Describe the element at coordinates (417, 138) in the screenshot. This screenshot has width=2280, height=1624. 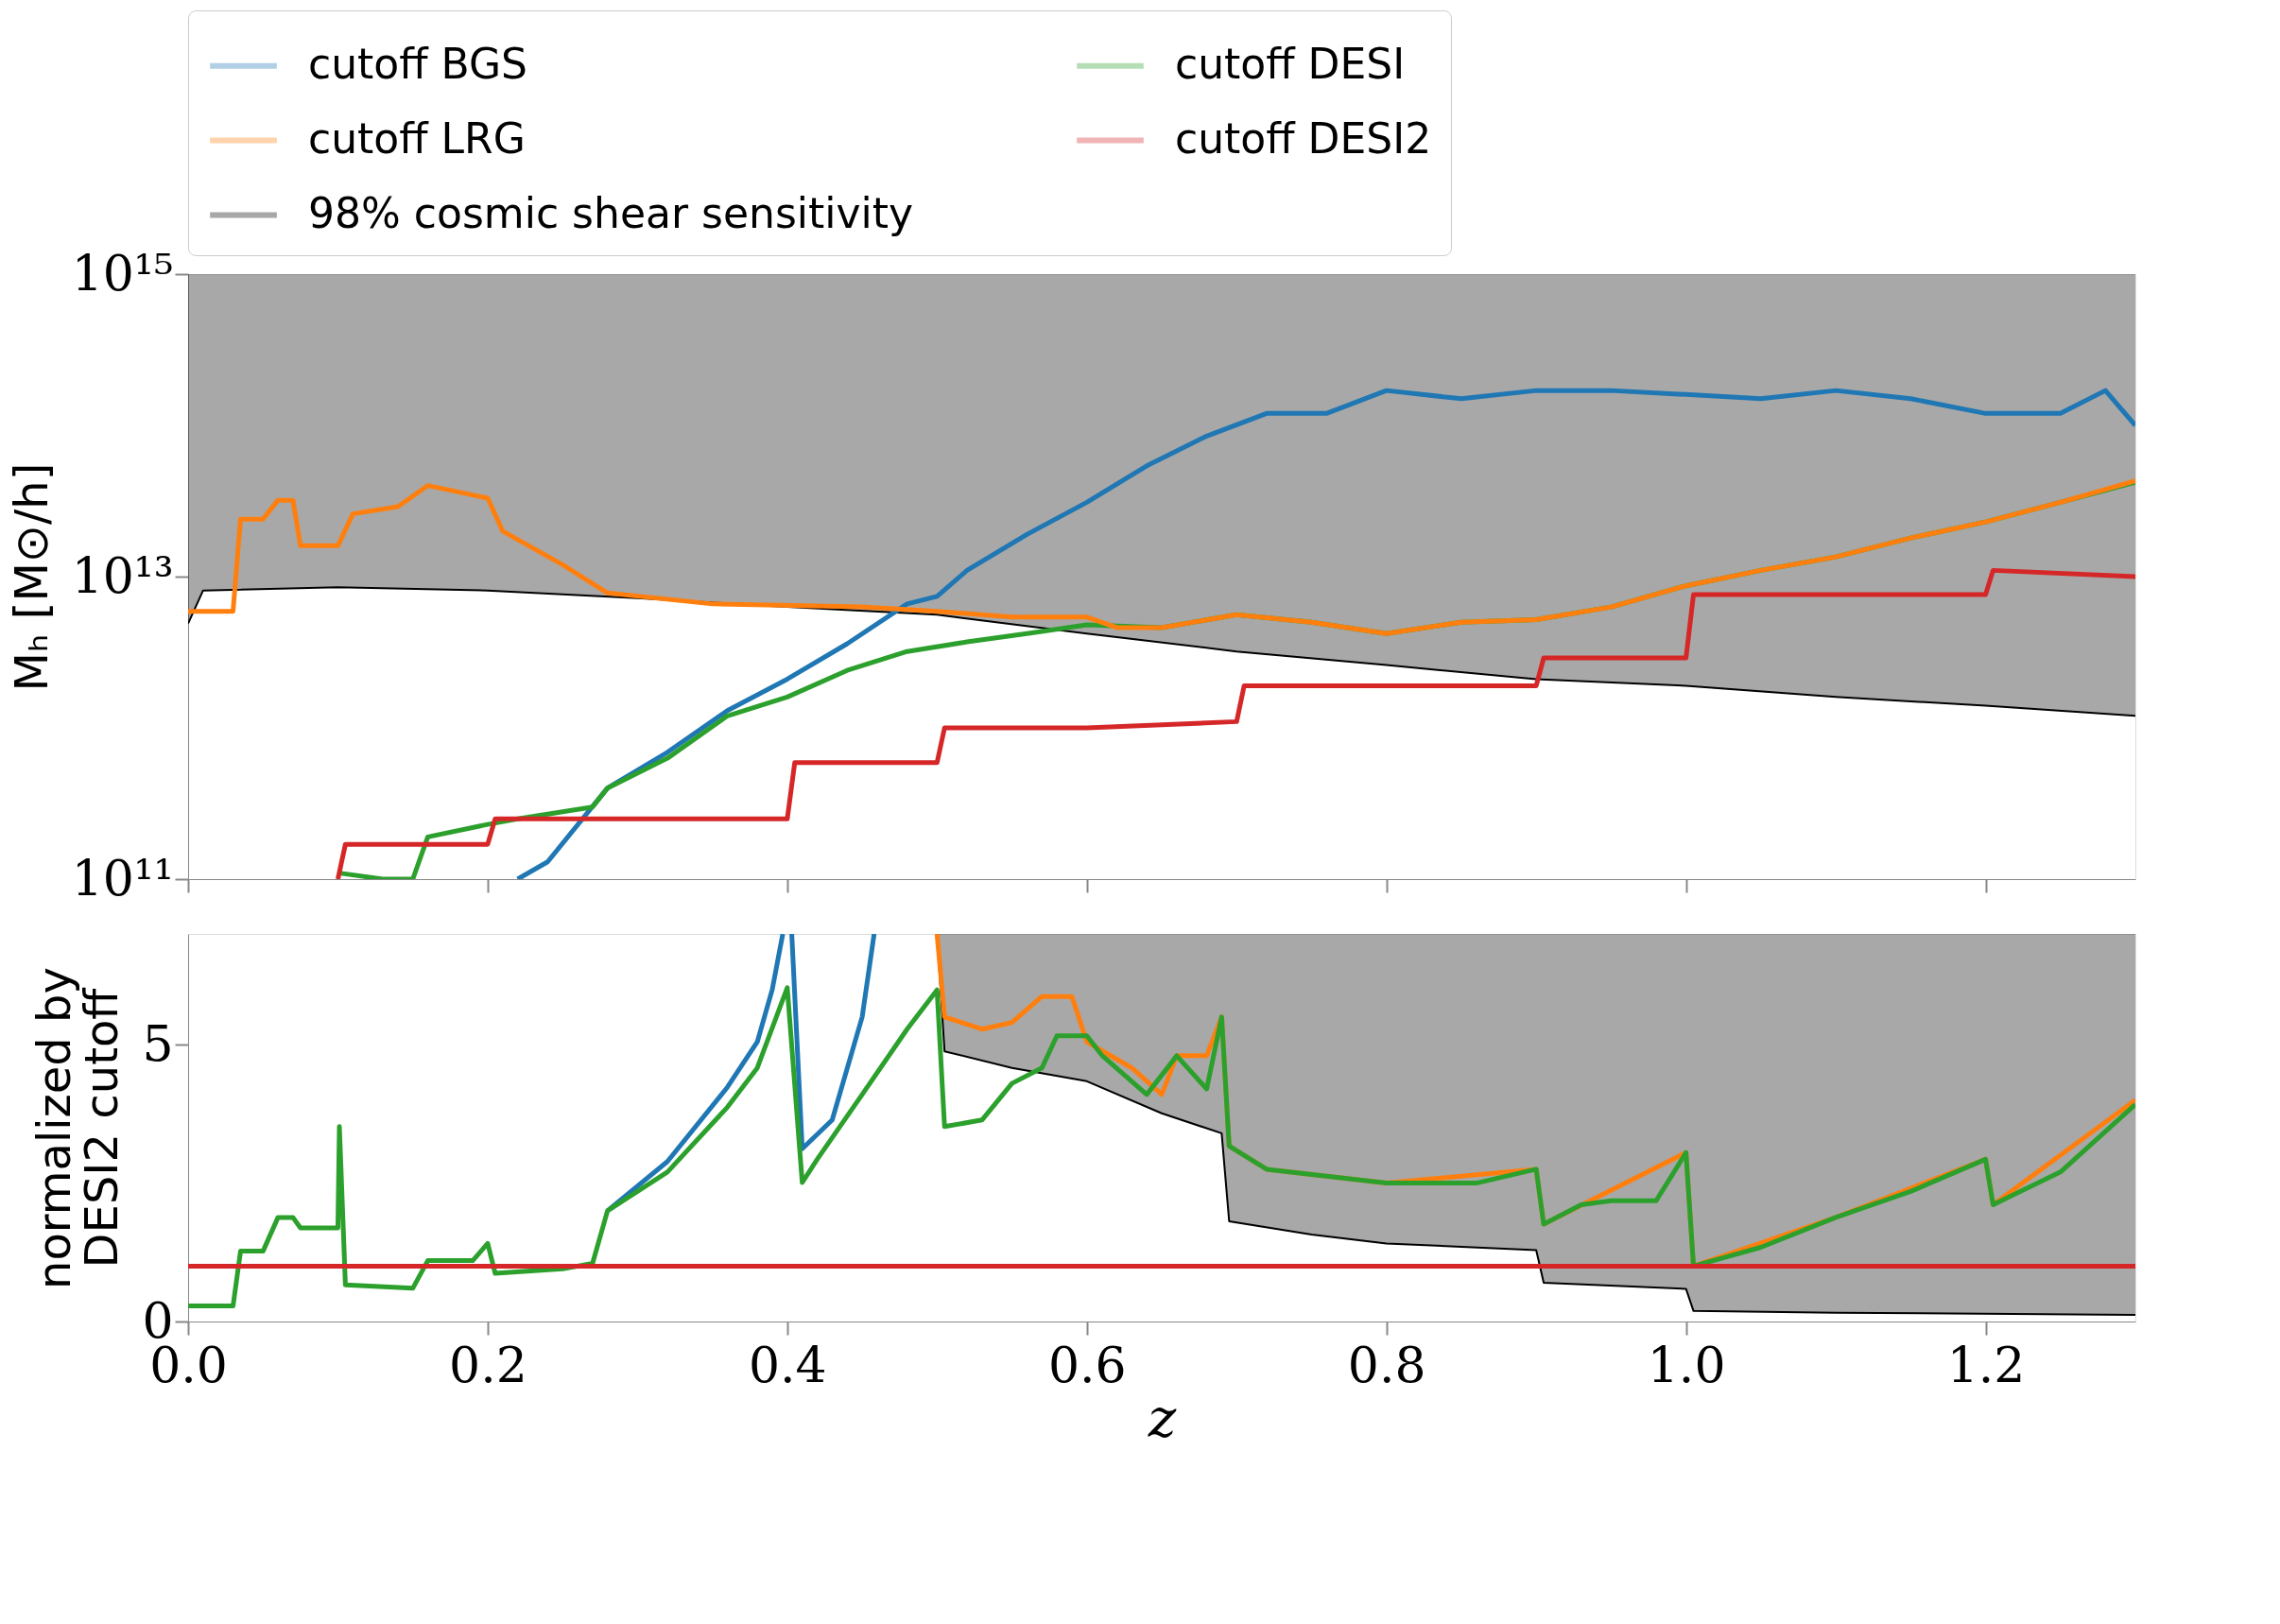
I see `legend-label: cutoff LRG` at that location.